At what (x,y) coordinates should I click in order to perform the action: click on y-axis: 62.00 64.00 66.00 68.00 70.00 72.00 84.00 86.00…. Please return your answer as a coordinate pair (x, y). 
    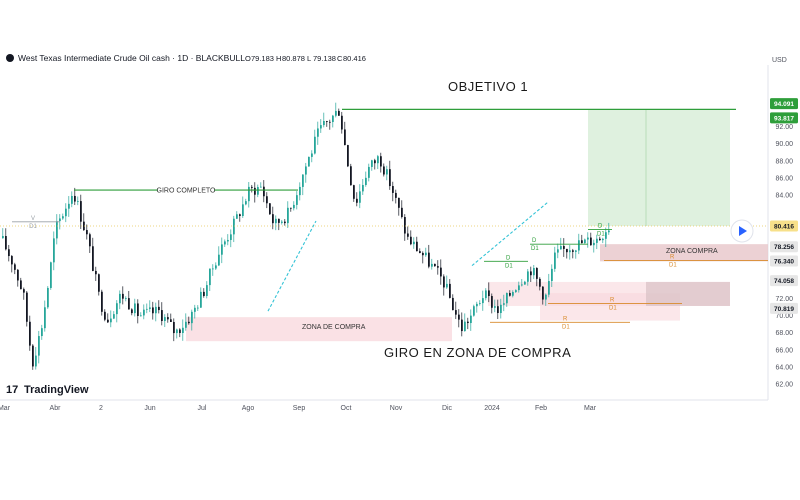
    Looking at the image, I should click on (784, 243).